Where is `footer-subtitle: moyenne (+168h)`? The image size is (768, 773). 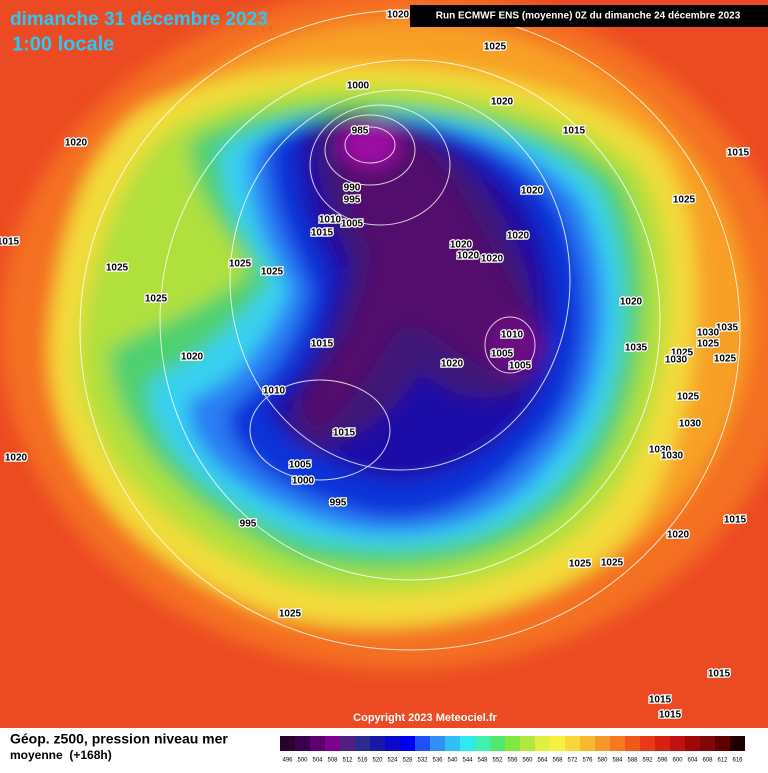 footer-subtitle: moyenne (+168h) is located at coordinates (61, 755).